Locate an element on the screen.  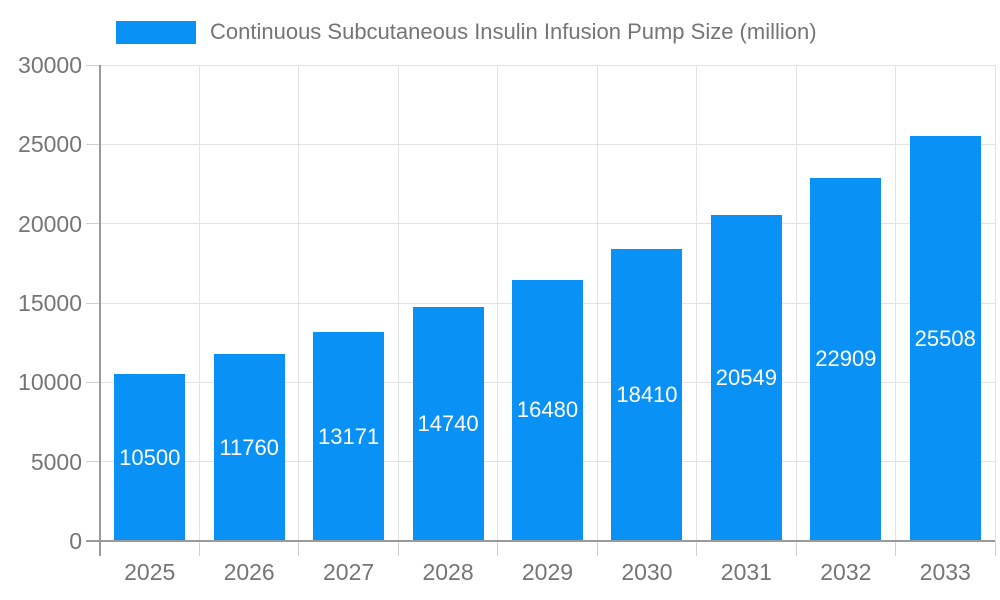
bar-2032 is located at coordinates (846, 359).